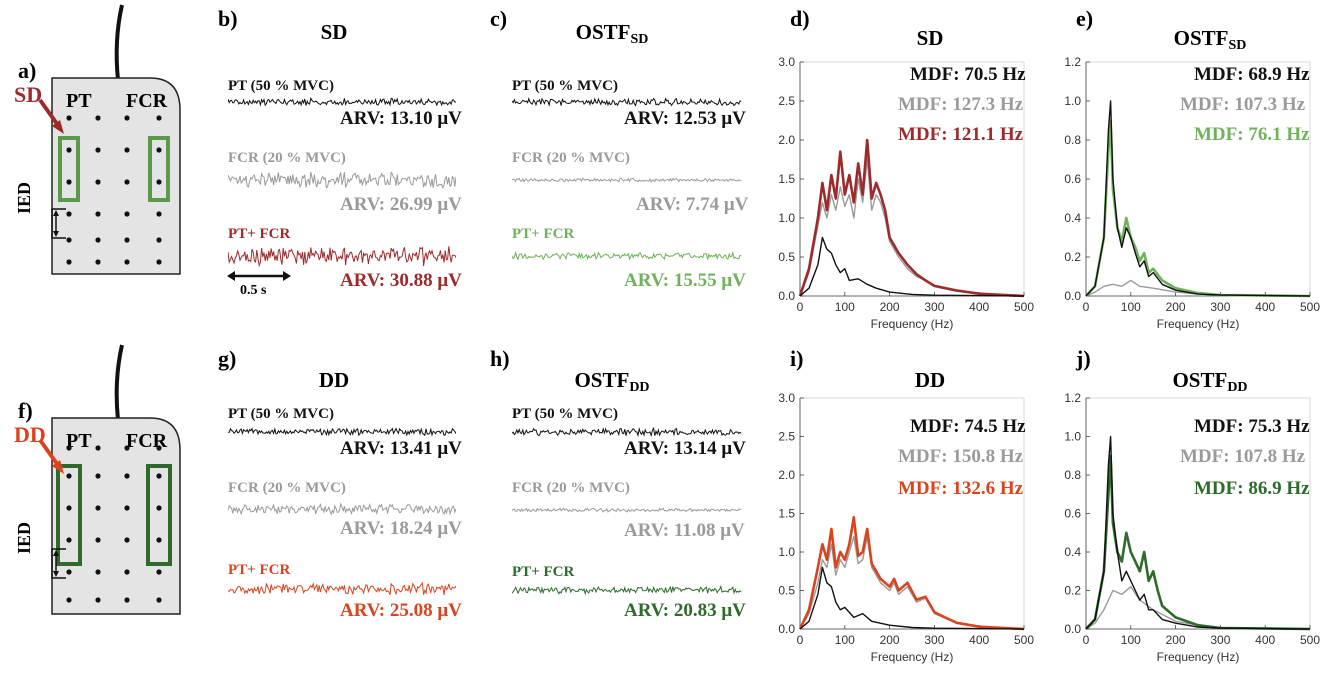 This screenshot has width=1336, height=675. What do you see at coordinates (961, 456) in the screenshot?
I see `panel-i-mdf-fcr: MDF: 150.8 Hz` at bounding box center [961, 456].